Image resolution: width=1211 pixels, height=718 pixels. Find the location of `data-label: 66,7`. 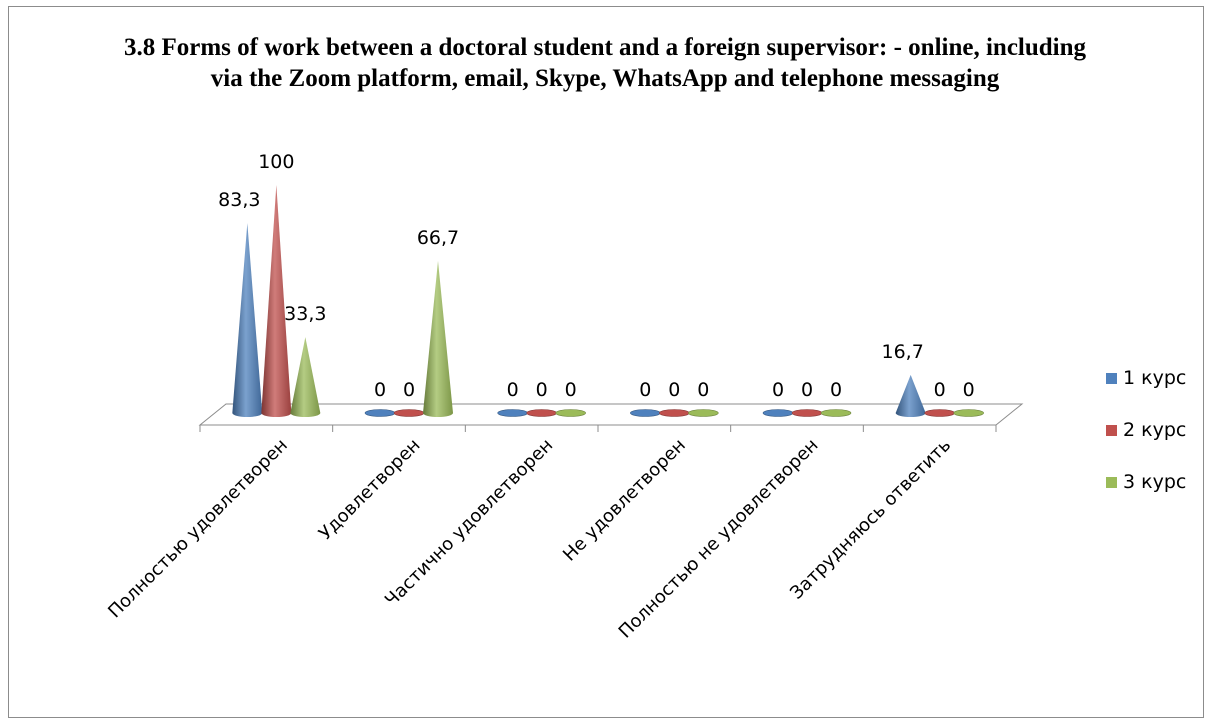

data-label: 66,7 is located at coordinates (438, 238).